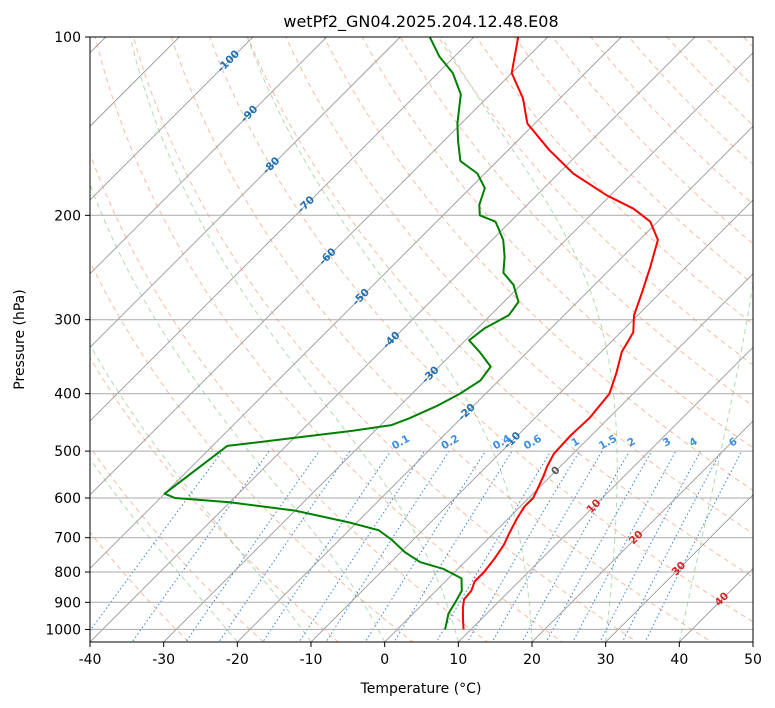 The width and height of the screenshot is (775, 708). I want to click on y-tick-label: 900, so click(67, 603).